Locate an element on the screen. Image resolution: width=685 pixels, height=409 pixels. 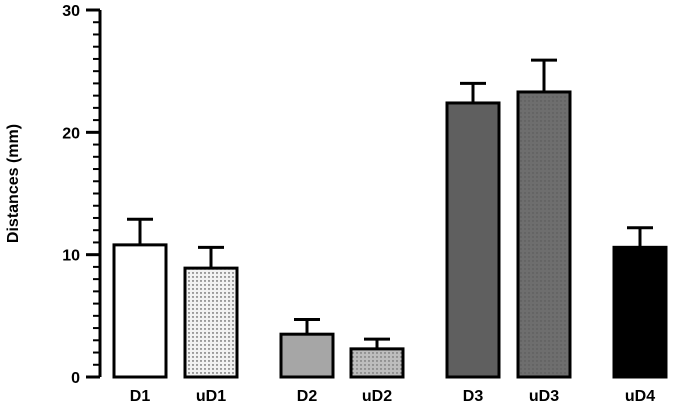
x-tick-label: D3 is located at coordinates (473, 396).